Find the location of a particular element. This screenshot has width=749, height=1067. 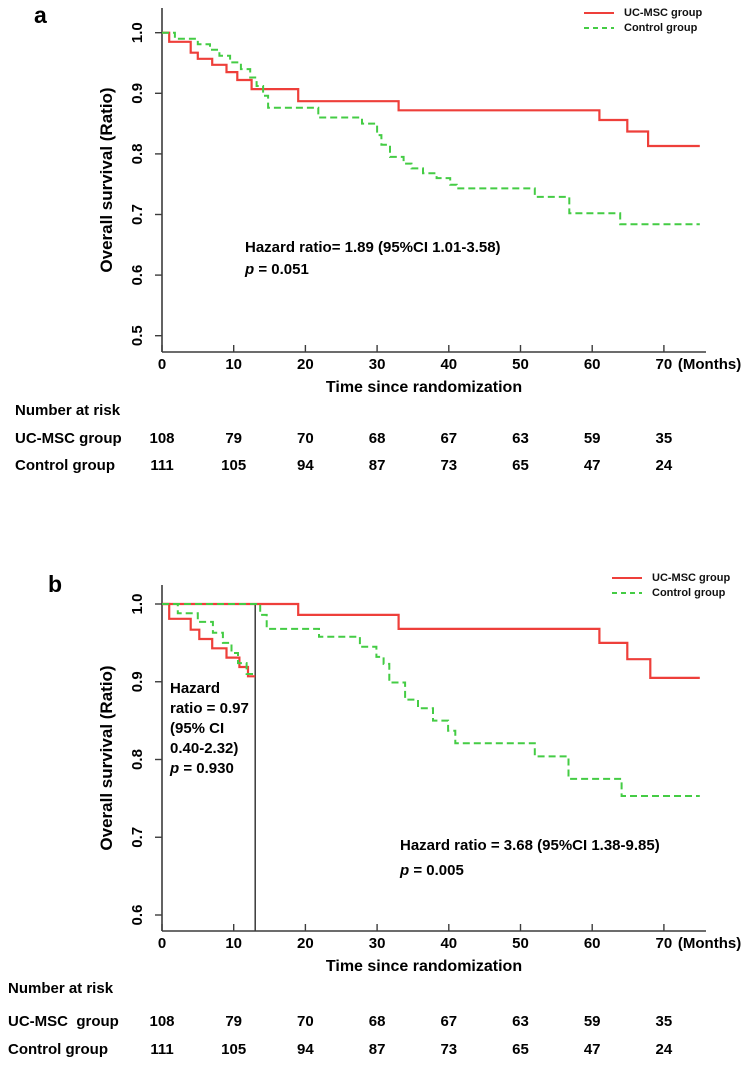

hazard-ratio-annotation: Hazard is located at coordinates (195, 688).